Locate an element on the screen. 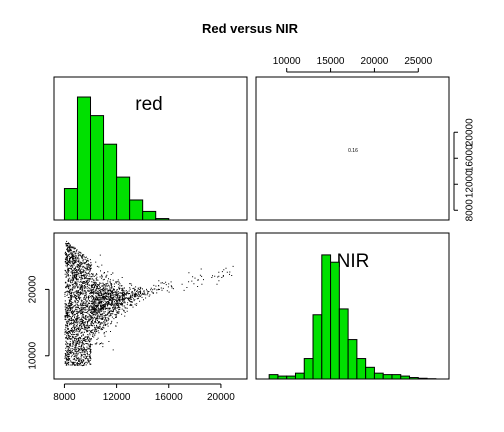 This screenshot has height=432, width=504. x-tick-label-nir-0: 10000 is located at coordinates (287, 61).